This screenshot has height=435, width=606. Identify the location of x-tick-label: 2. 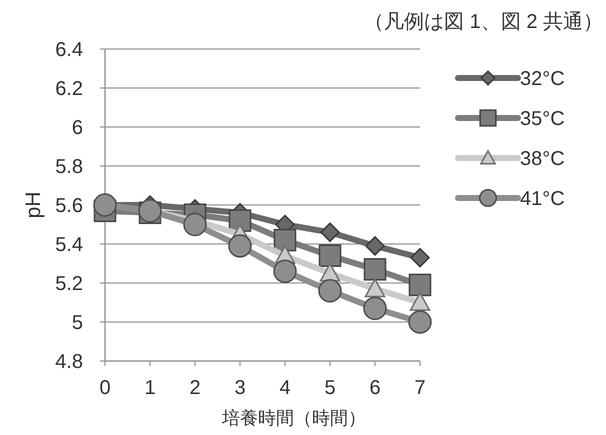
(195, 388).